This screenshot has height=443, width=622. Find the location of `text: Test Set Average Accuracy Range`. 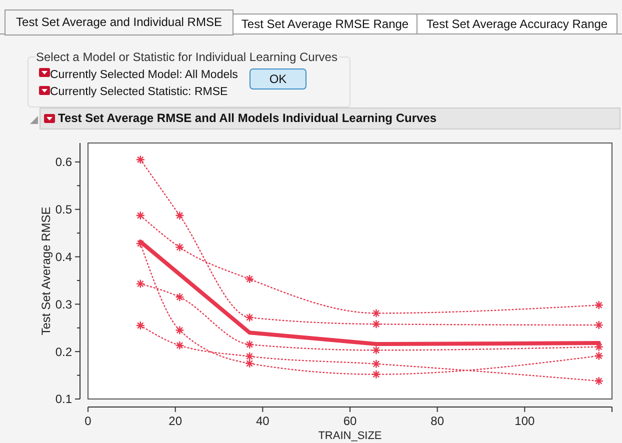

text: Test Set Average Accuracy Range is located at coordinates (517, 24).